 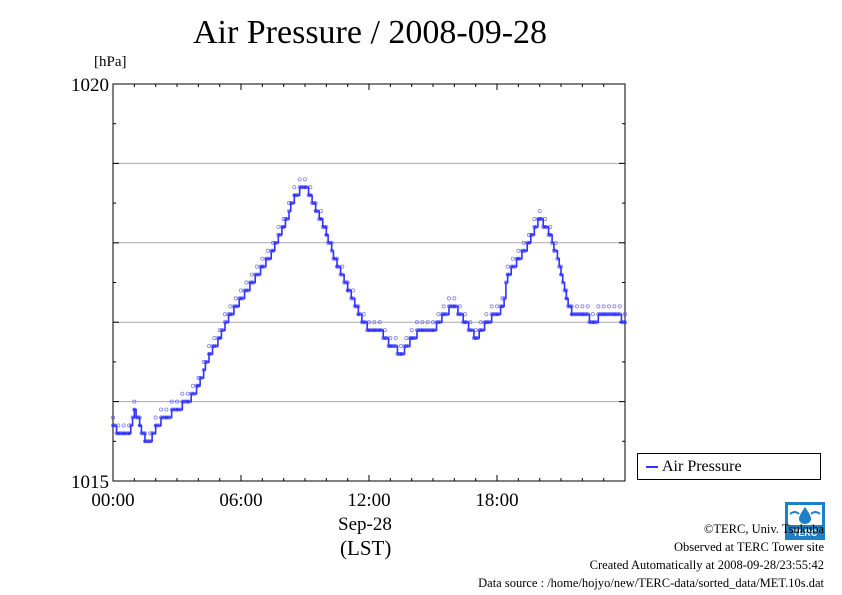 What do you see at coordinates (368, 500) in the screenshot?
I see `x-tick-label: 12:00` at bounding box center [368, 500].